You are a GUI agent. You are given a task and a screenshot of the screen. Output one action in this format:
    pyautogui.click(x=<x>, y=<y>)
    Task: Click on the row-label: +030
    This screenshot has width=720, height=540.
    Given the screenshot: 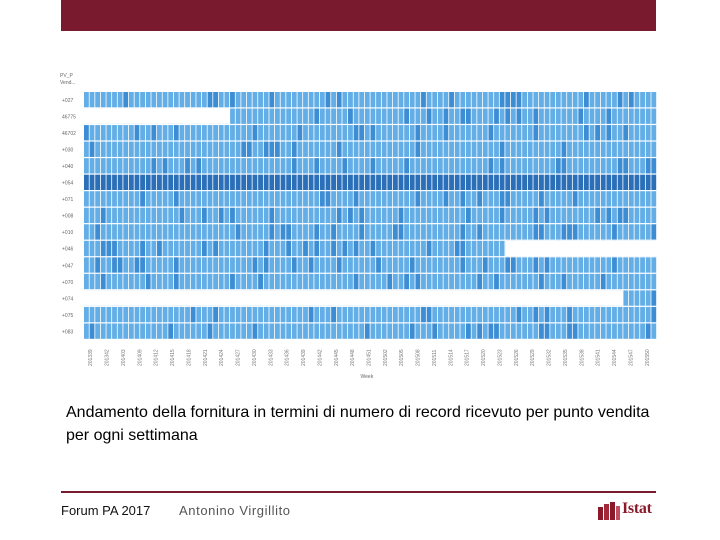 What is the action you would take?
    pyautogui.click(x=67, y=151)
    